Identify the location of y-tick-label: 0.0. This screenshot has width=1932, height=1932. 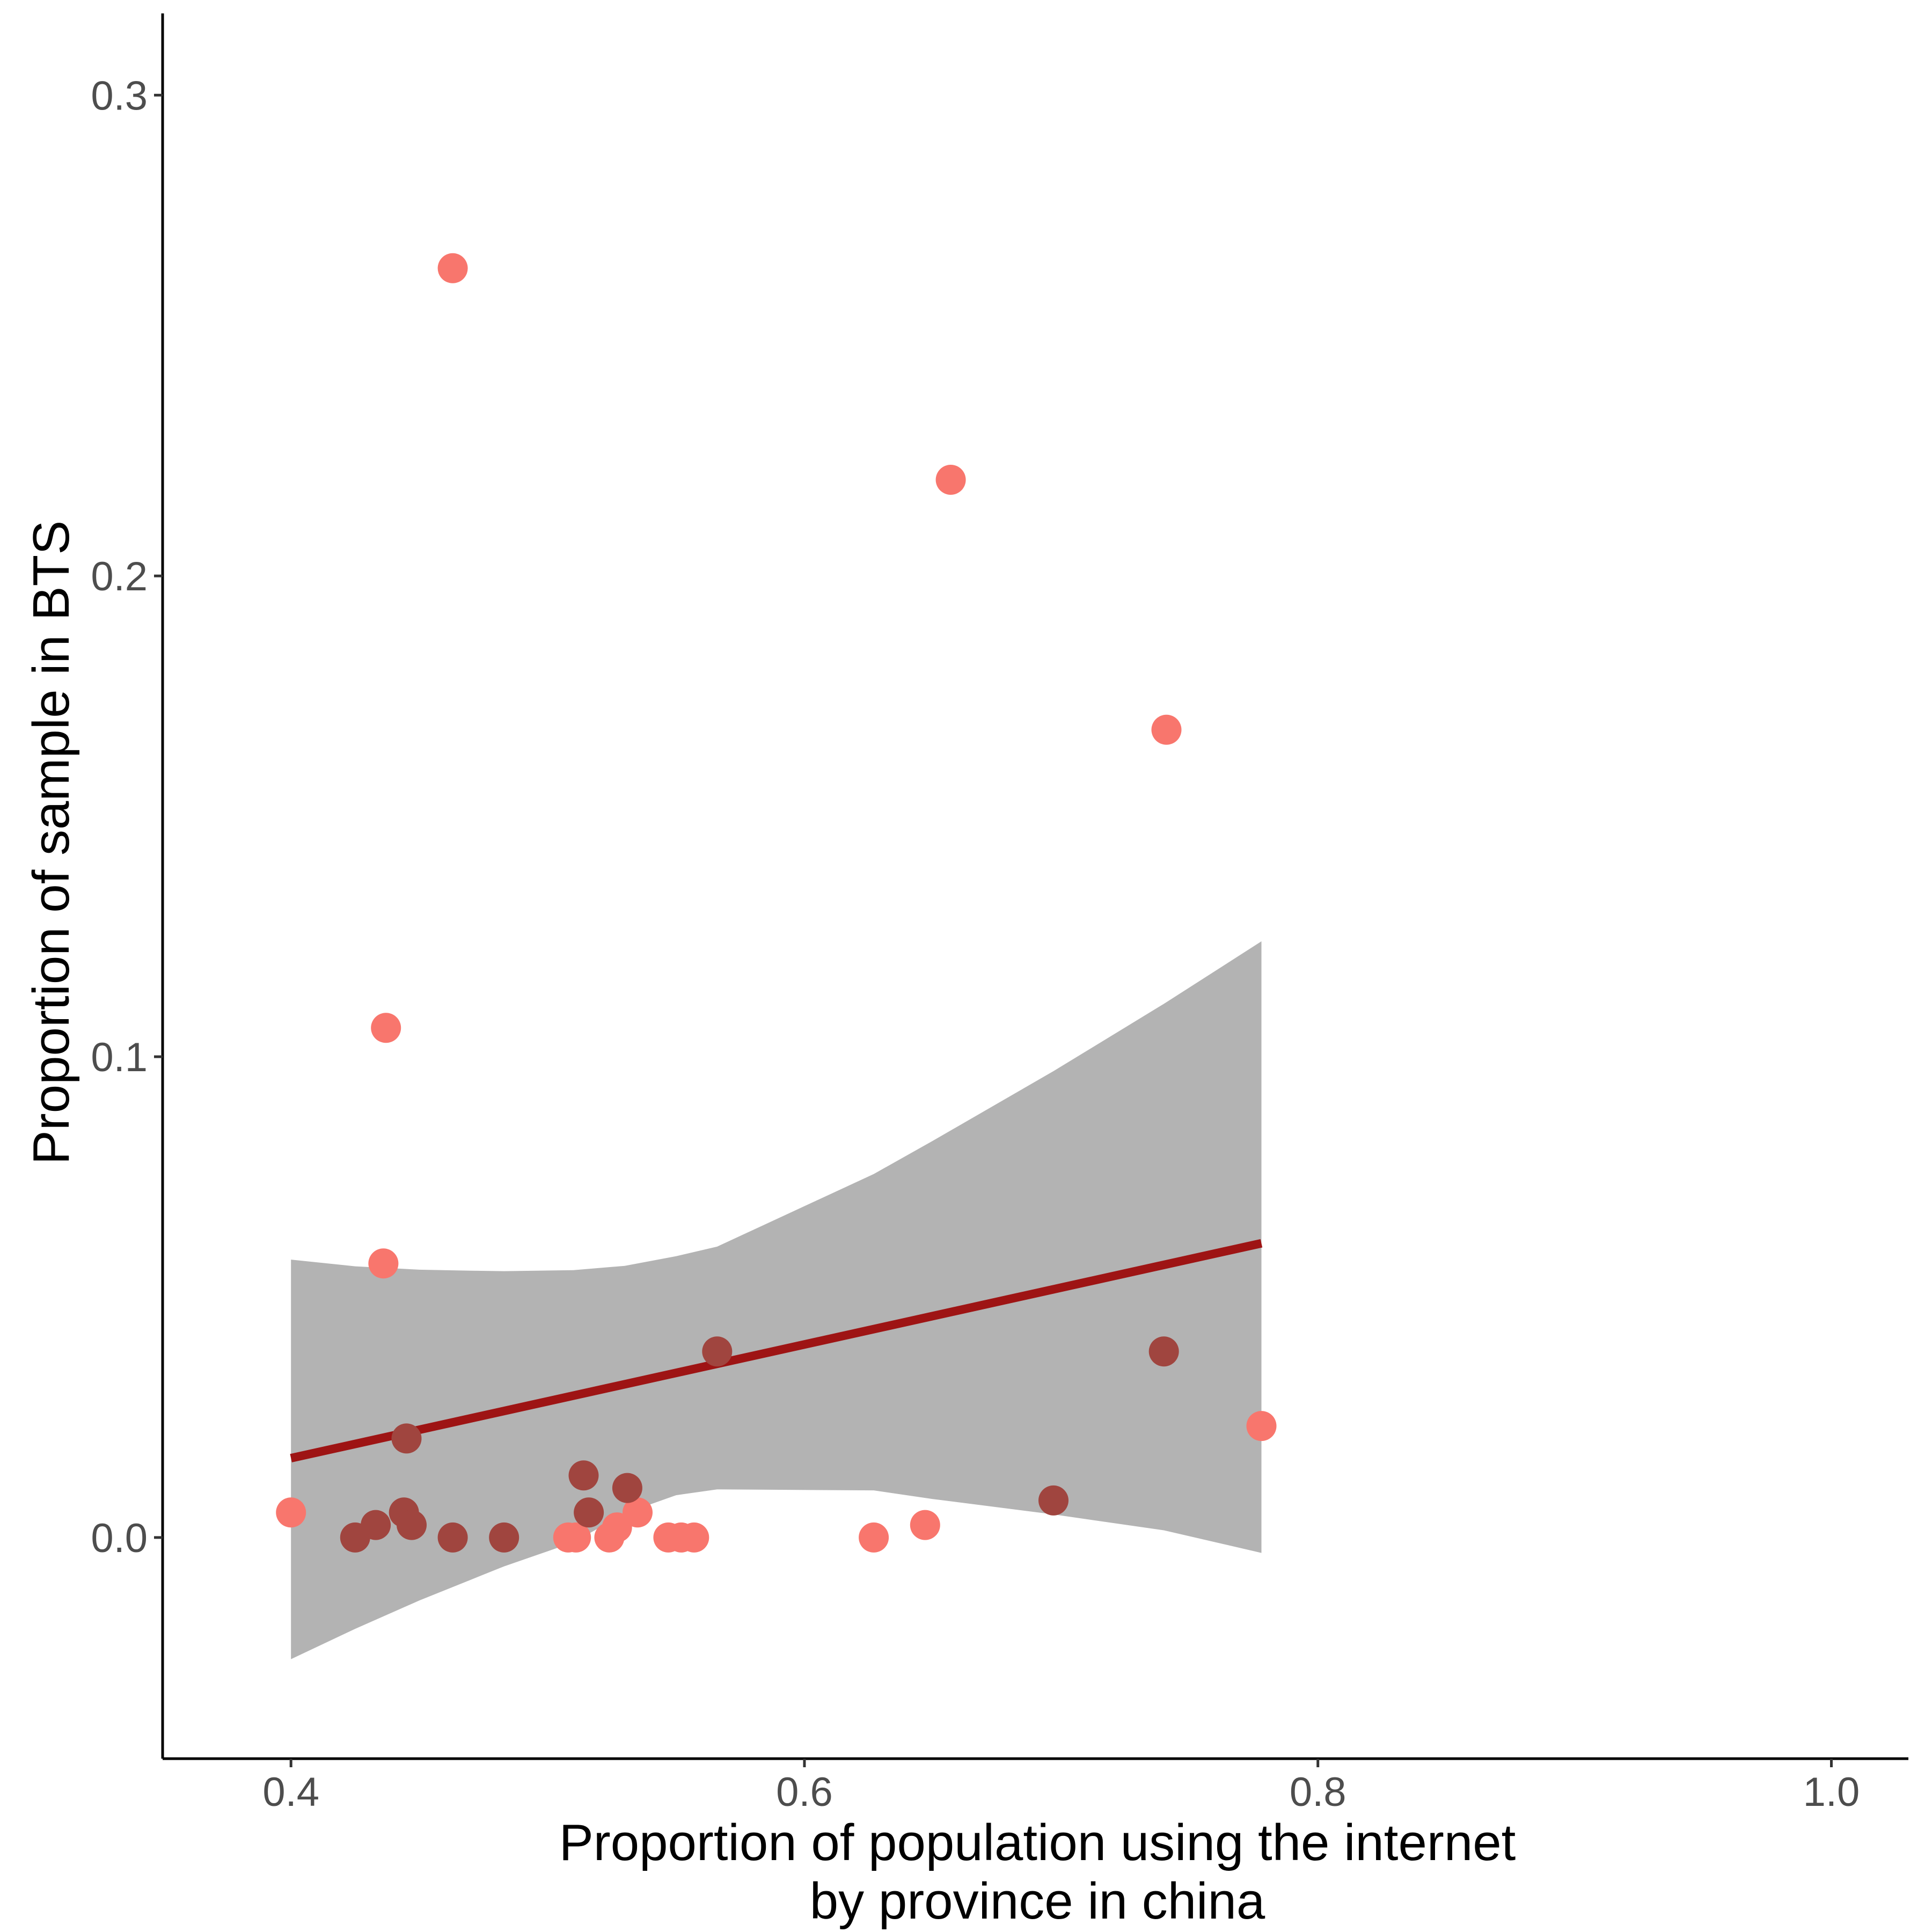
(119, 1538).